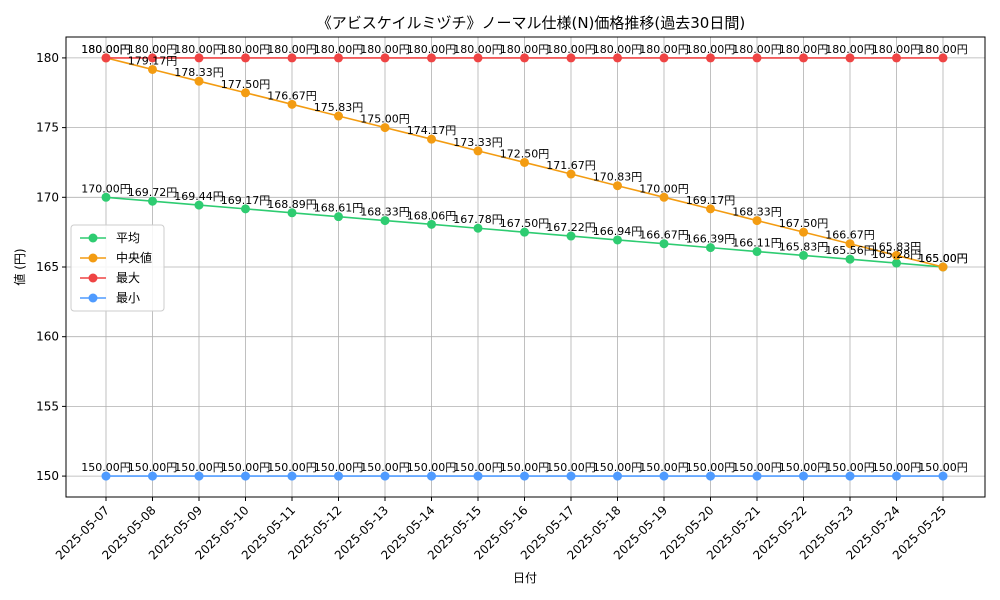 This screenshot has width=1000, height=600. I want to click on data-label: 167.22円, so click(571, 227).